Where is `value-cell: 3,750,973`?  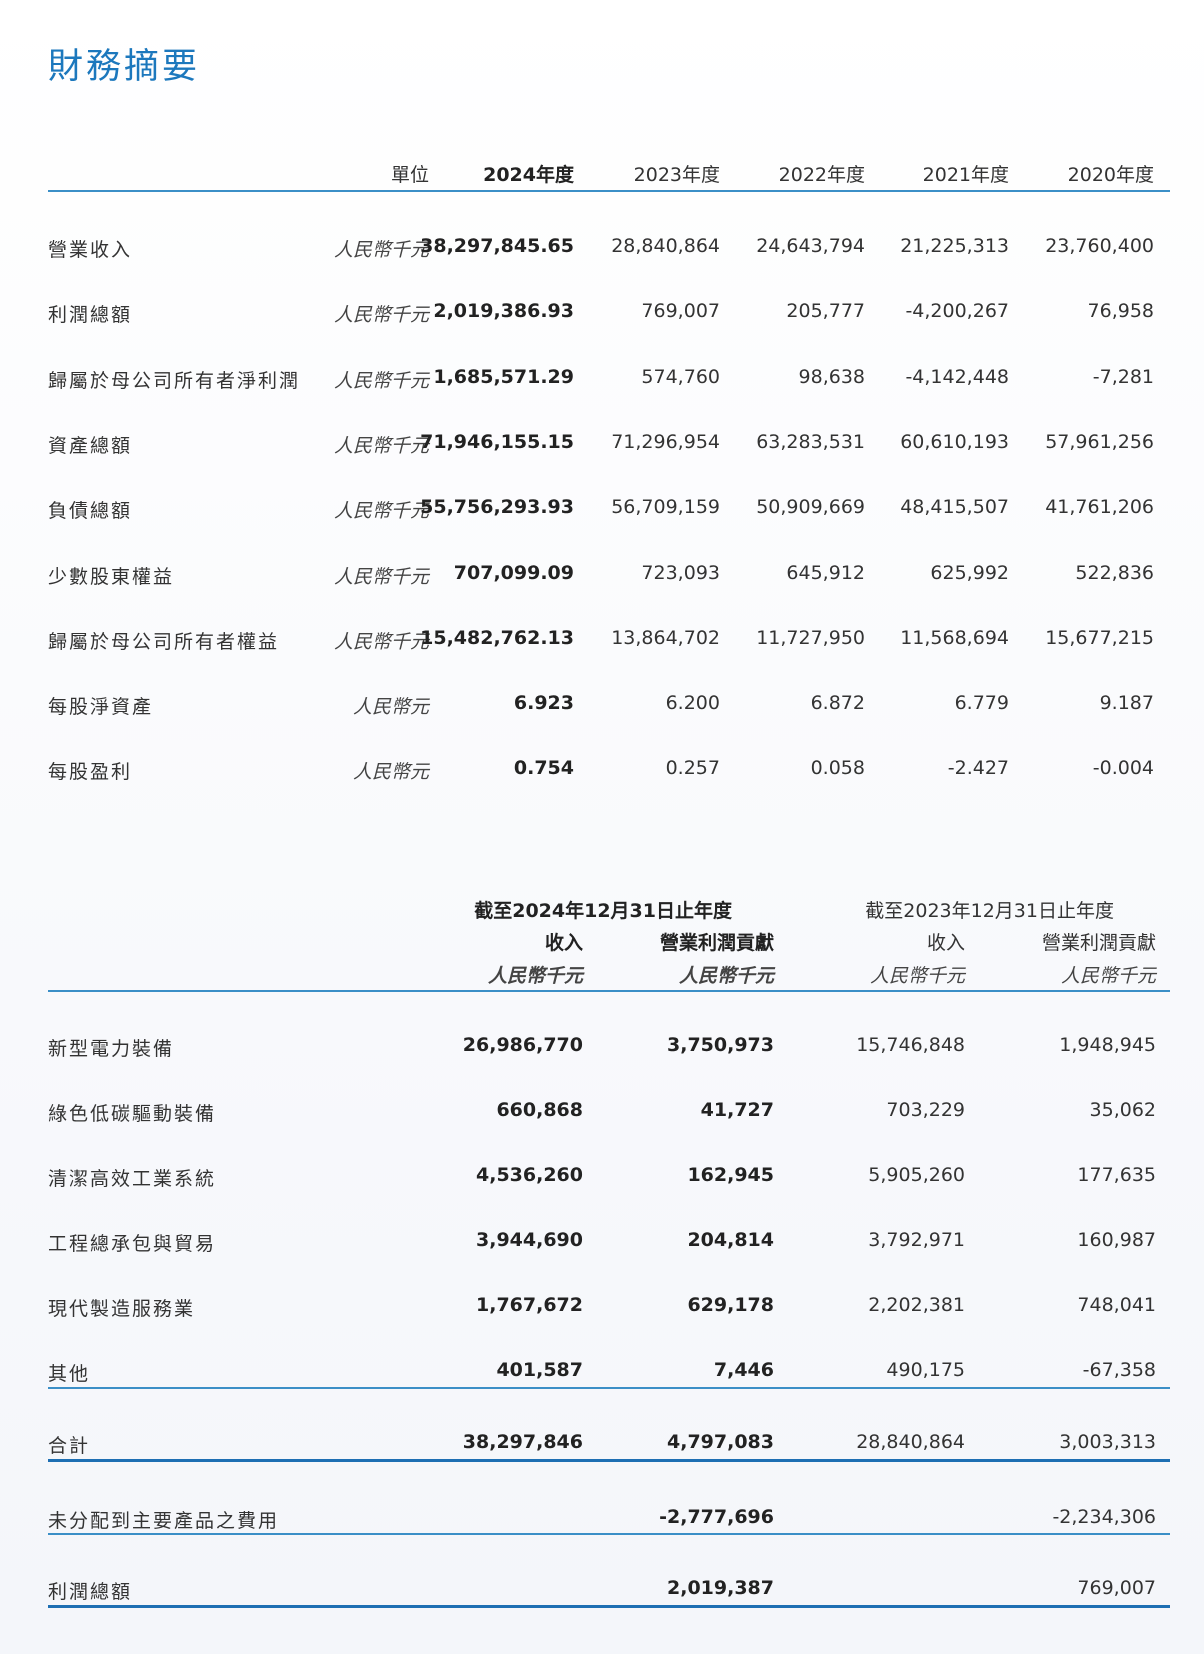
value-cell: 3,750,973 is located at coordinates (720, 1045).